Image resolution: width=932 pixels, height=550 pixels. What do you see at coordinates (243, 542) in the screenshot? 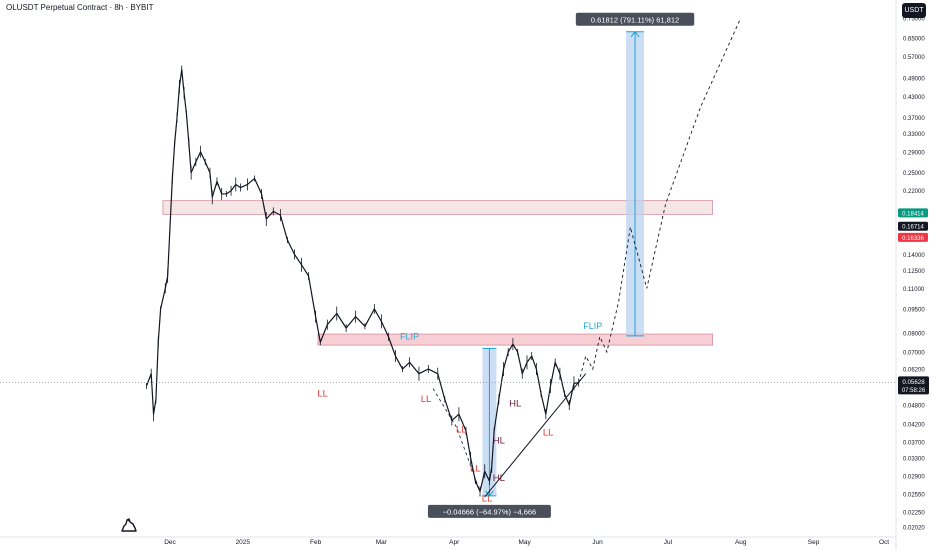
I see `x-tick-label: 2025` at bounding box center [243, 542].